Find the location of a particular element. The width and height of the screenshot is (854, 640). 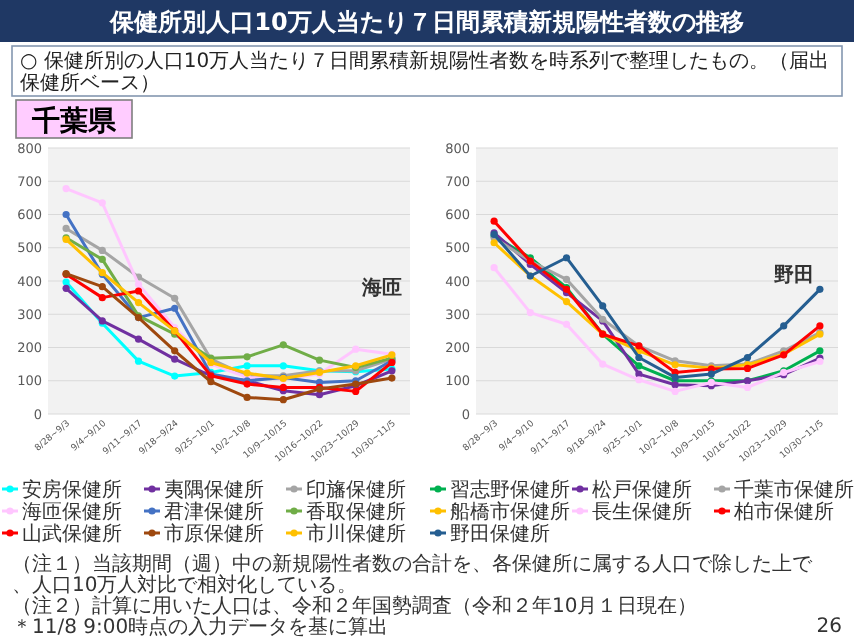

legend-label: 安房保健所 is located at coordinates (72, 490).